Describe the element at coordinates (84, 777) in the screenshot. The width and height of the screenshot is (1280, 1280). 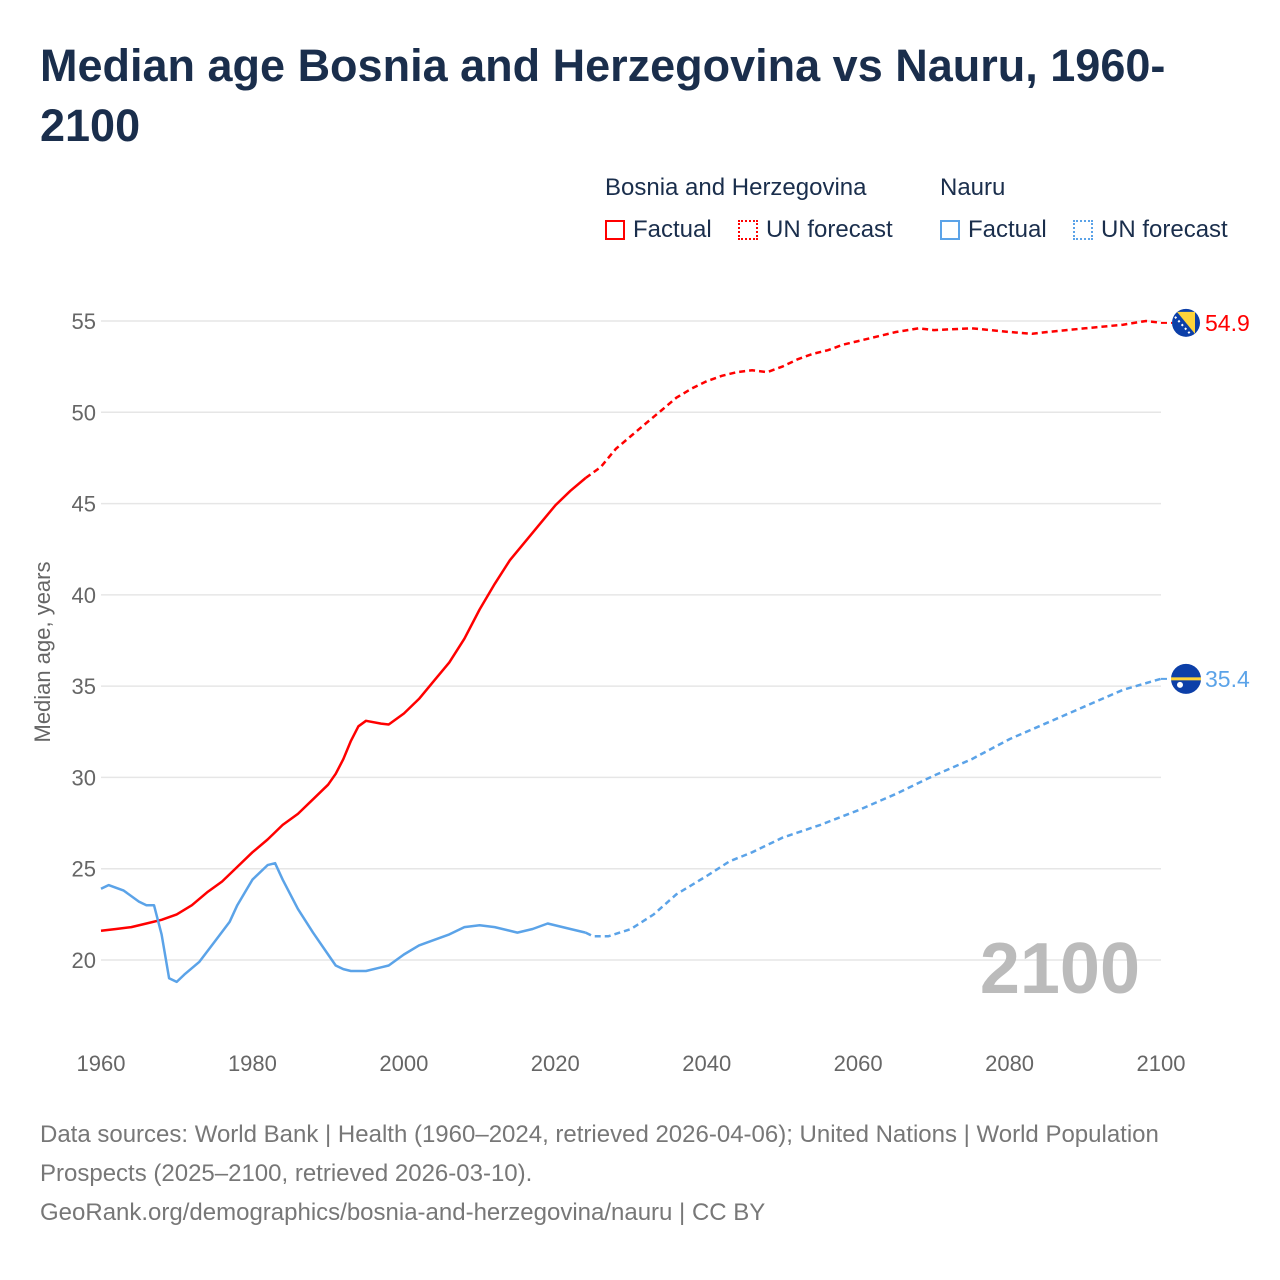
I see `y-tick-label: 30` at that location.